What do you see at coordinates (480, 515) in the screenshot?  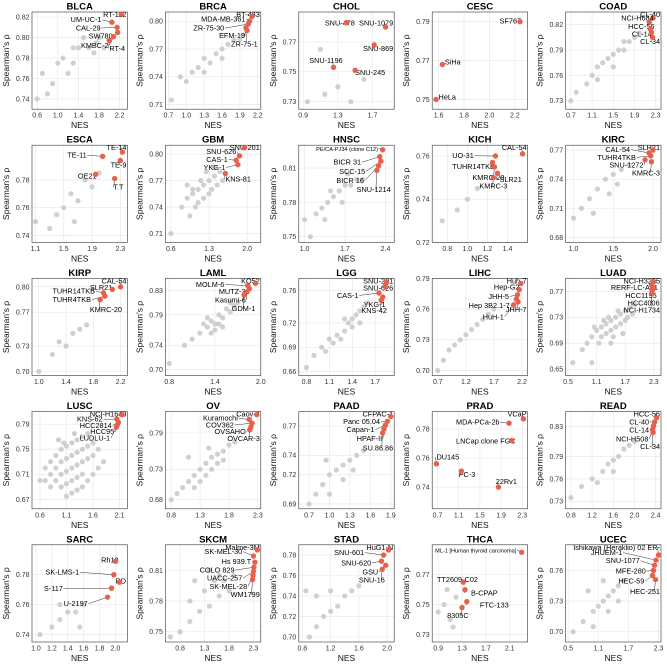 I see `x-tick-label: 1.5` at bounding box center [480, 515].